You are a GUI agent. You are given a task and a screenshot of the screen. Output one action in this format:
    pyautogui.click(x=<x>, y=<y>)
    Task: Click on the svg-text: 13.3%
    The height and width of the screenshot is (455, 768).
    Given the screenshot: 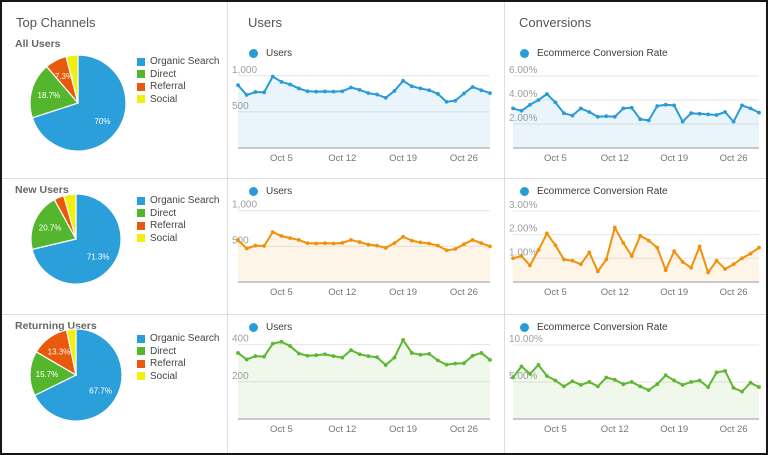 What is the action you would take?
    pyautogui.click(x=59, y=352)
    